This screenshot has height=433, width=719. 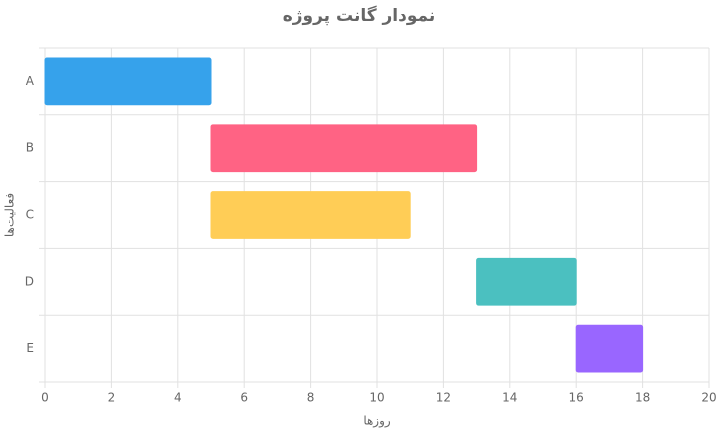 What do you see at coordinates (112, 398) in the screenshot?
I see `x-tick-label: 2` at bounding box center [112, 398].